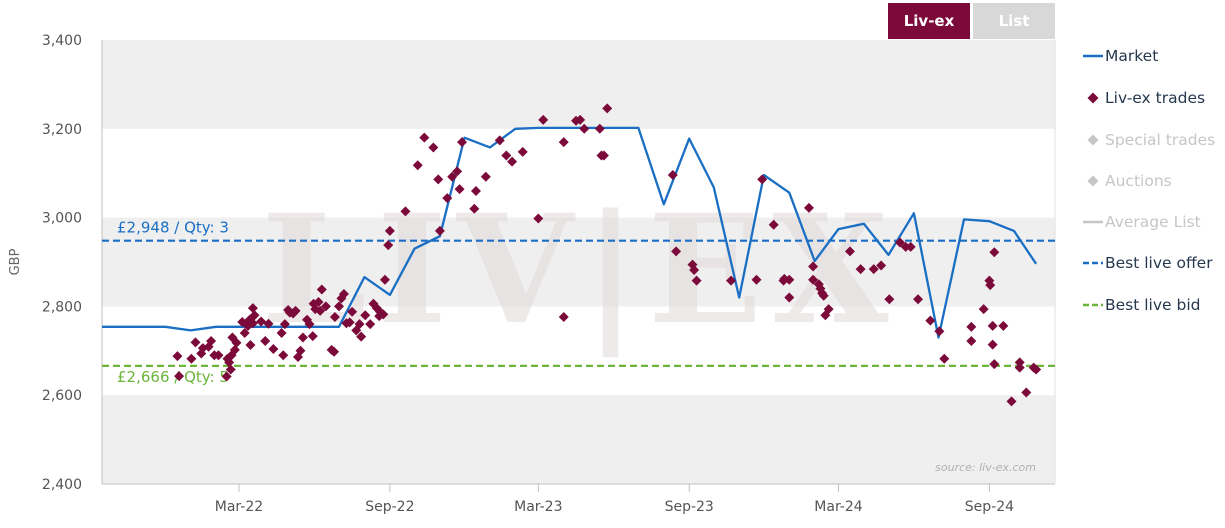 This screenshot has height=528, width=1225. I want to click on legend-item-special-trades: Special trades, so click(1152, 140).